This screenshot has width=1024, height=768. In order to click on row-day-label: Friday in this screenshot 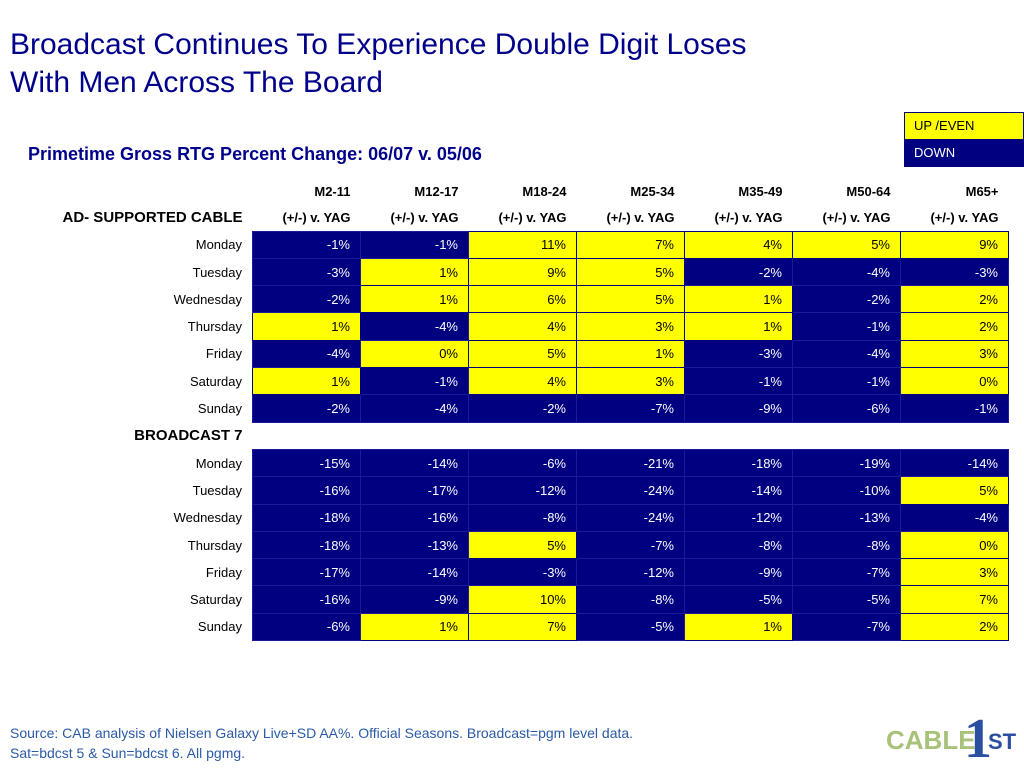, I will do `click(223, 572)`.